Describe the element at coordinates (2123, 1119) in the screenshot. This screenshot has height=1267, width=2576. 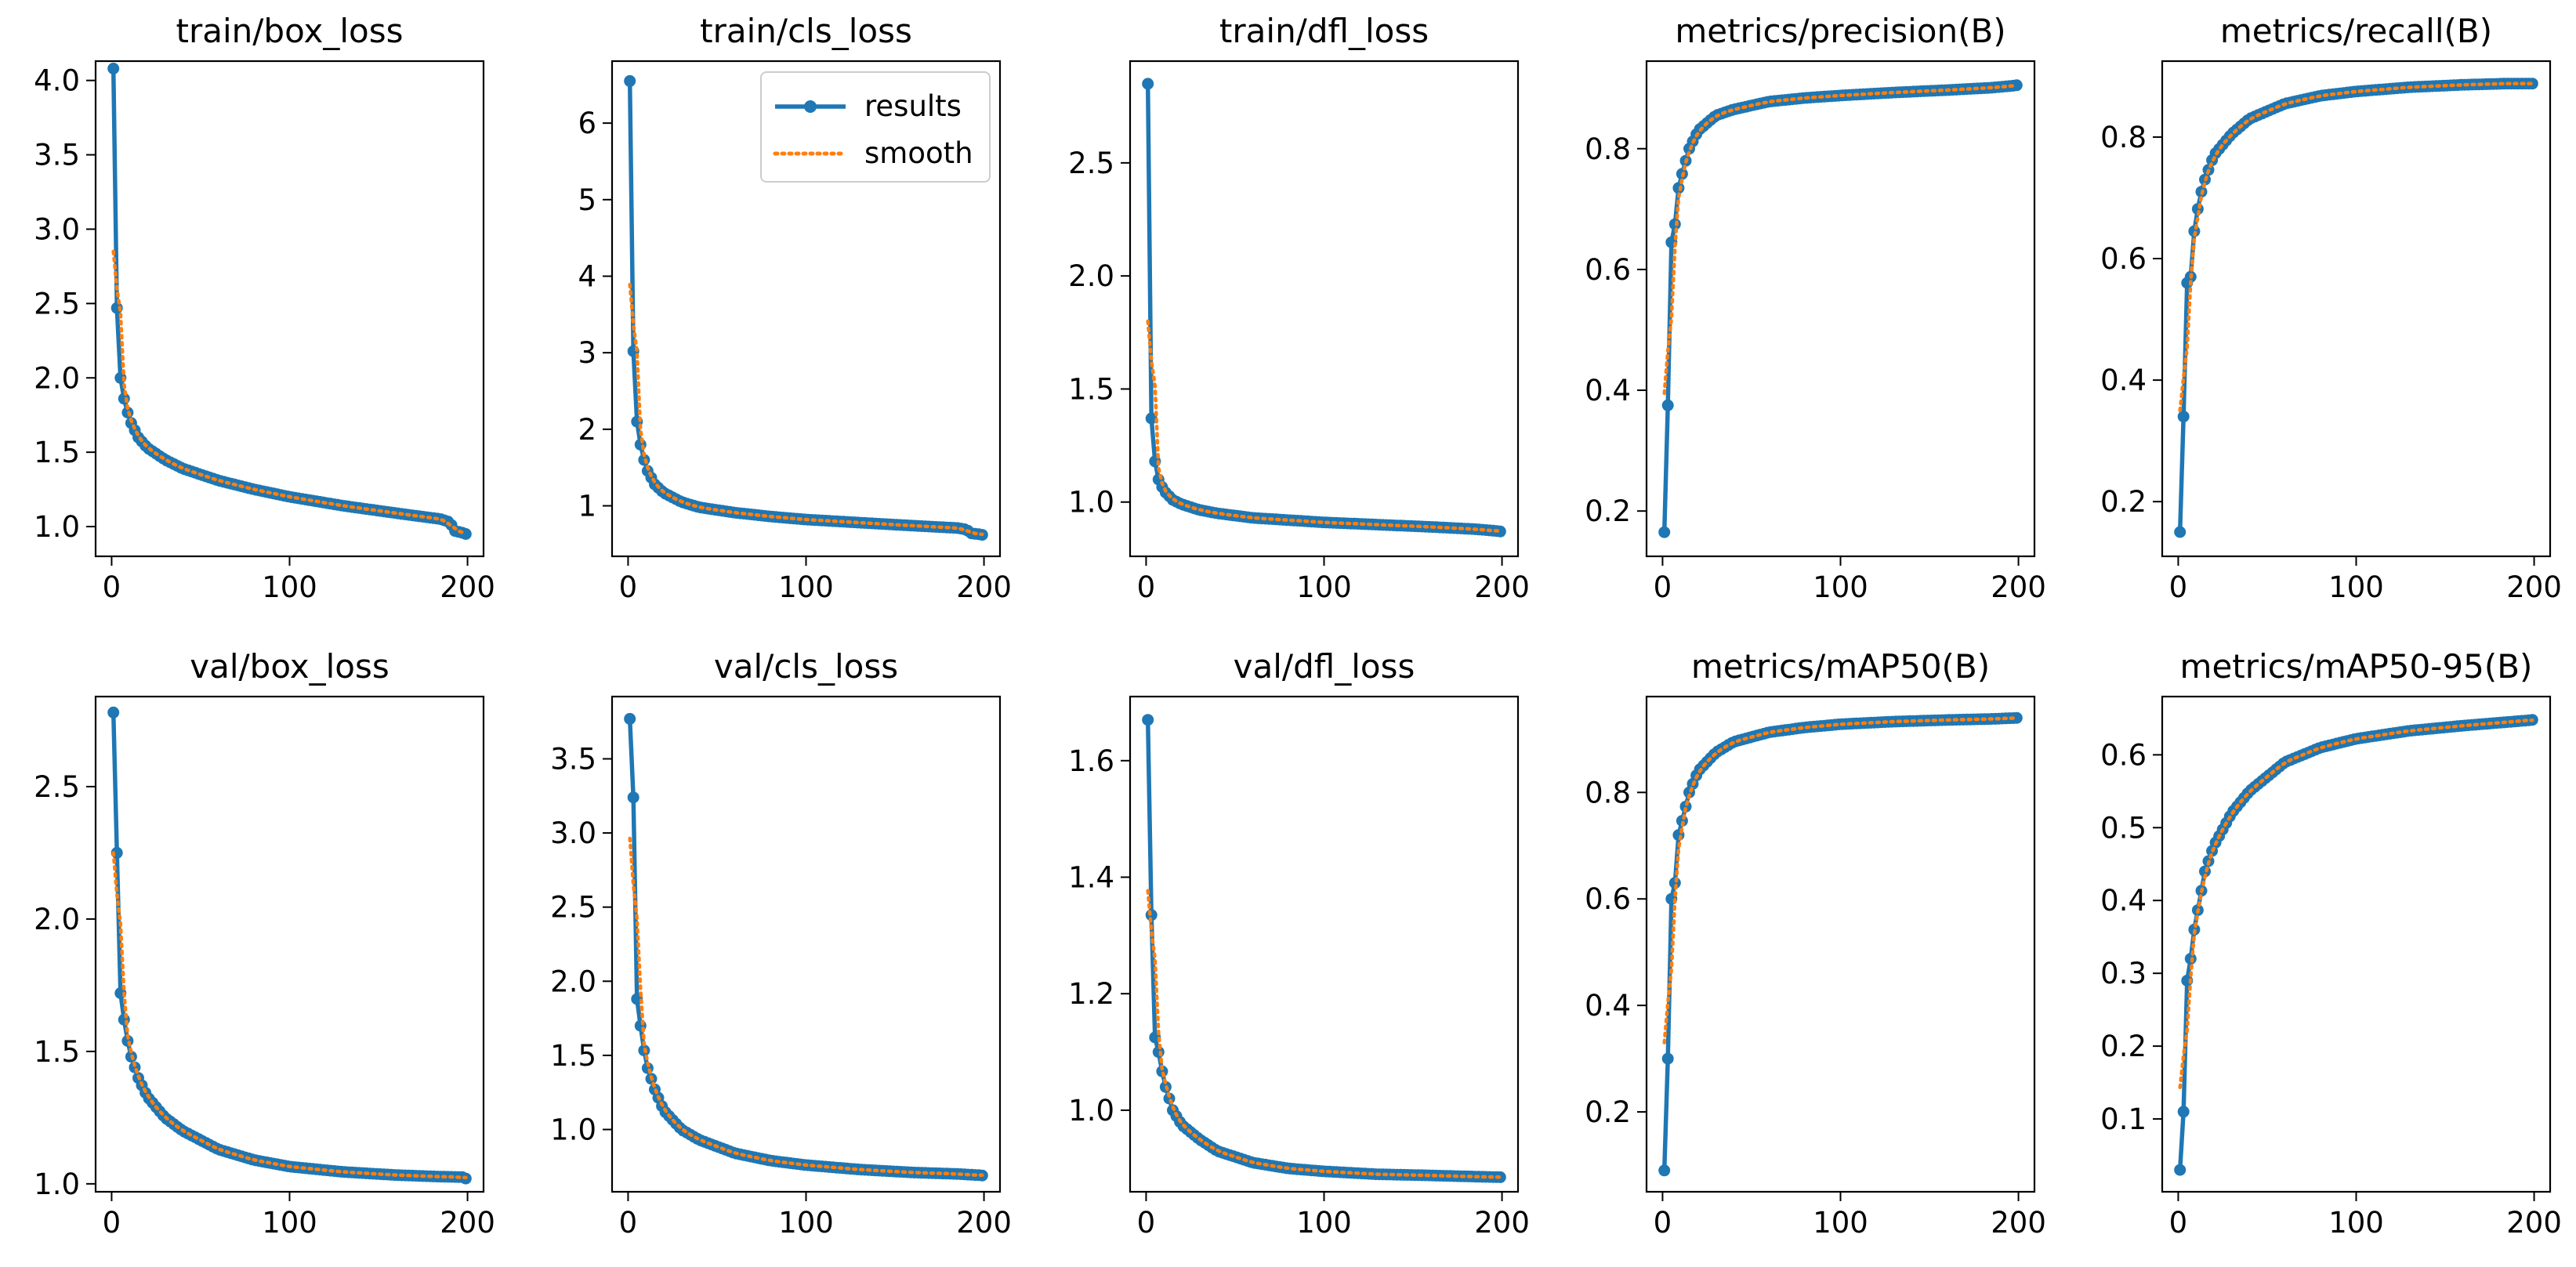
I see `y-tick-label: 0.1` at that location.